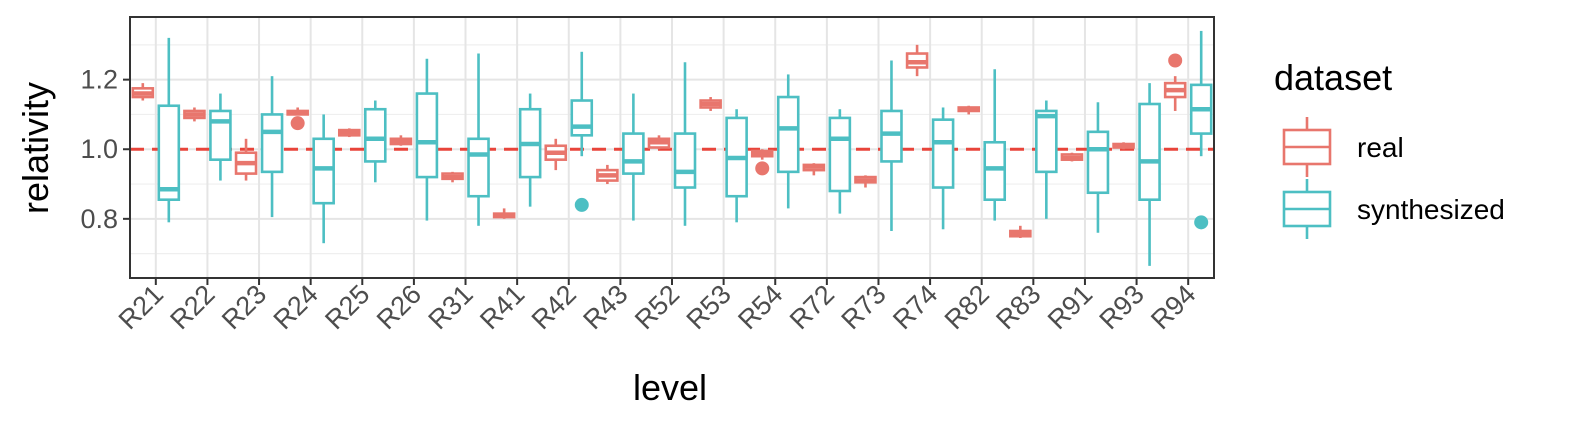  I want to click on y-axis-title: relativity, so click(35, 148).